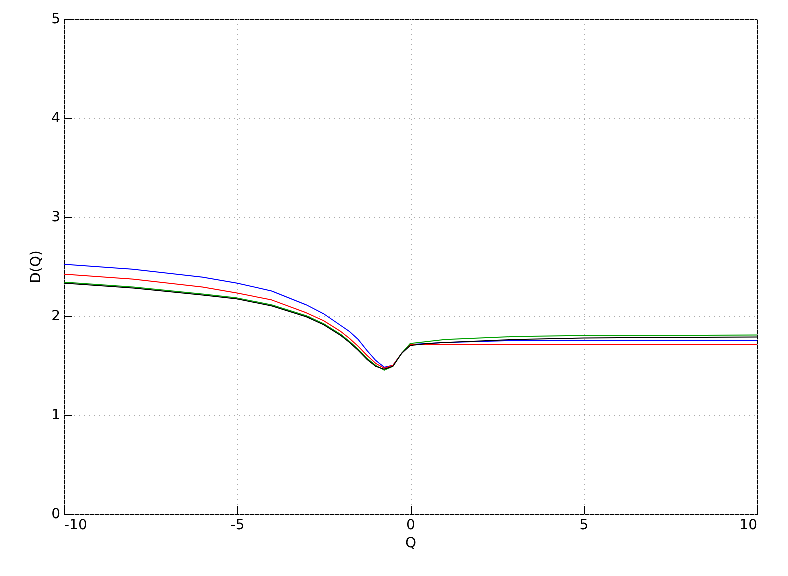 The width and height of the screenshot is (788, 576). Describe the element at coordinates (56, 416) in the screenshot. I see `y-tick-label: 1` at that location.